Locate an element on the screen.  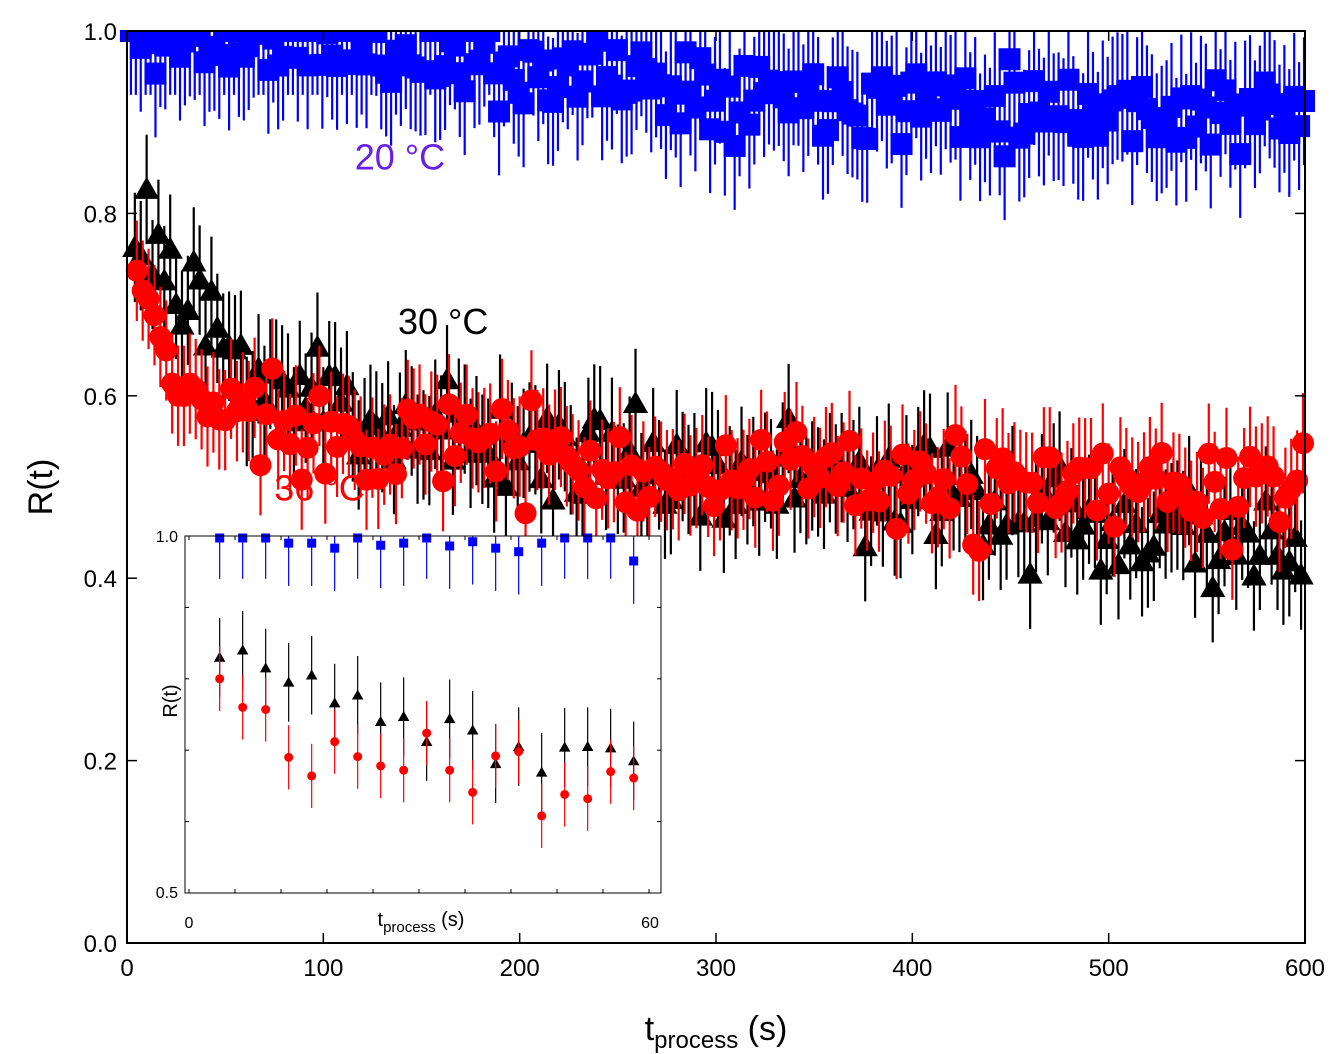
inset-x-axis-label: tprocess (s) is located at coordinates (421, 922).